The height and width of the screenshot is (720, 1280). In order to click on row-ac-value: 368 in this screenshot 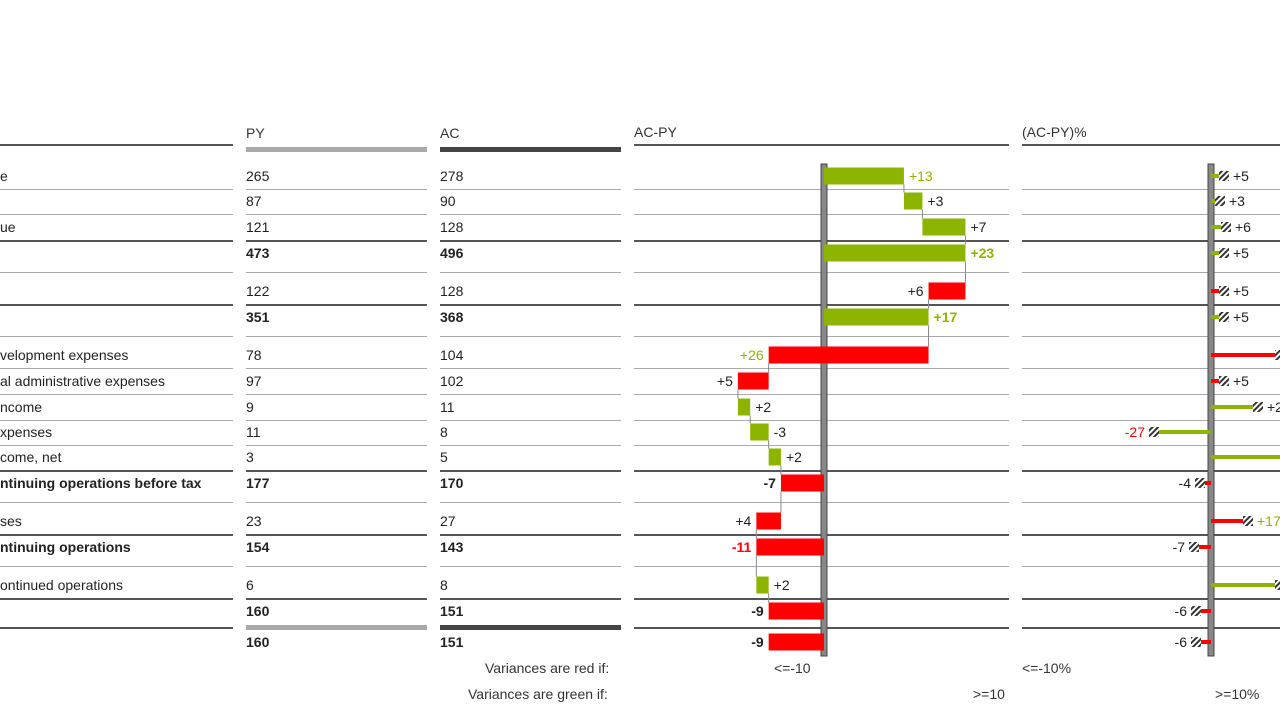, I will do `click(452, 317)`.